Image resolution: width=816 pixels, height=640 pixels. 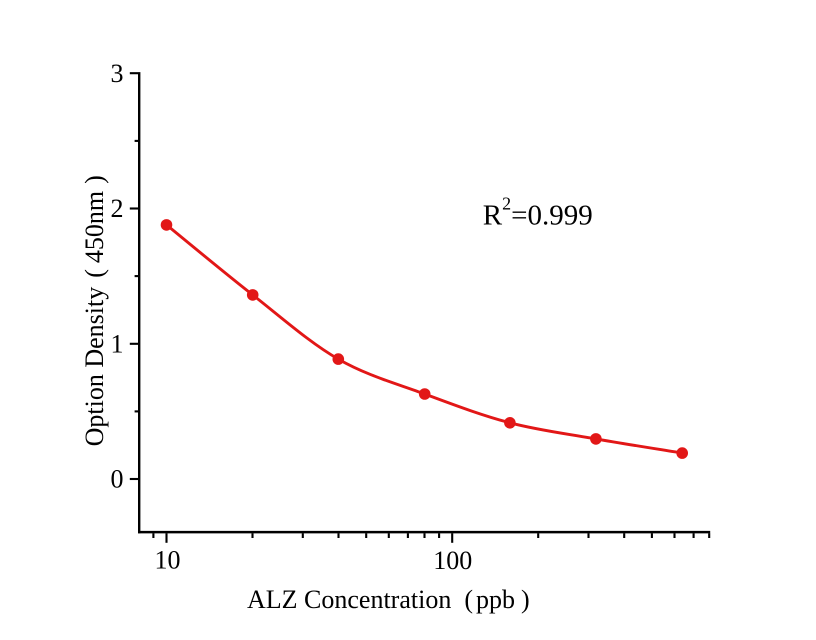 I want to click on svg-text: 0, so click(x=117, y=479).